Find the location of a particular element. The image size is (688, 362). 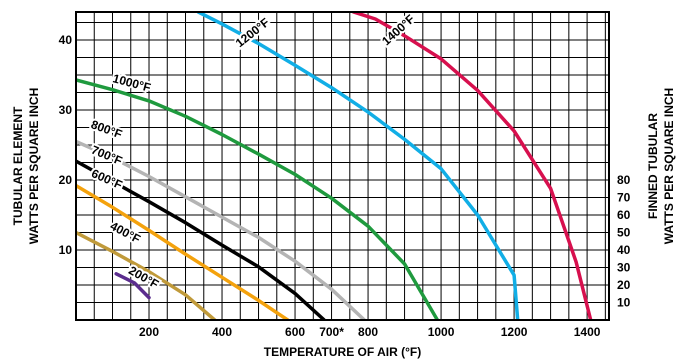

y-right-tick-label: 70 is located at coordinates (624, 198).